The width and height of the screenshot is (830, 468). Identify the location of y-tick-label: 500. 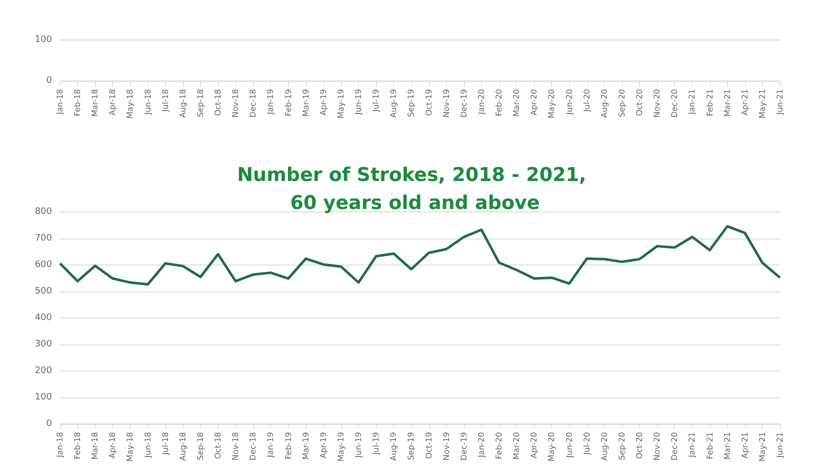
(43, 291).